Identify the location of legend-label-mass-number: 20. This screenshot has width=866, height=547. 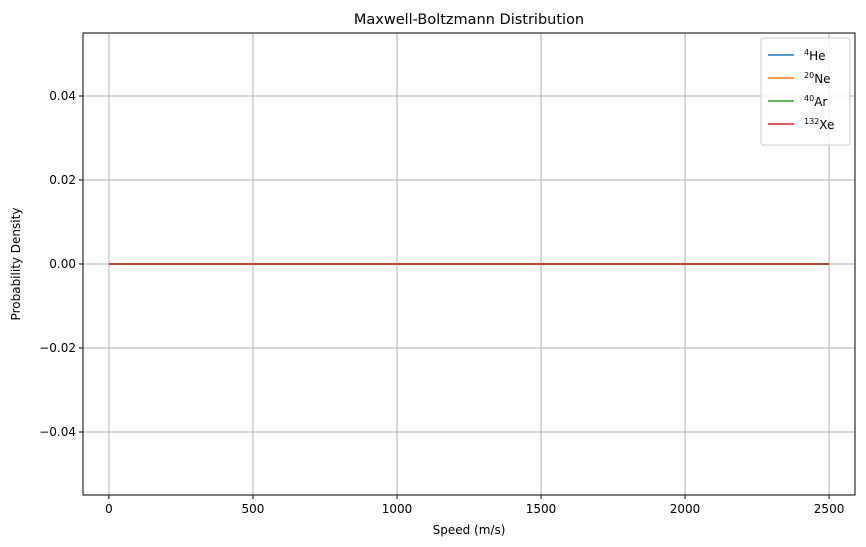
(809, 75).